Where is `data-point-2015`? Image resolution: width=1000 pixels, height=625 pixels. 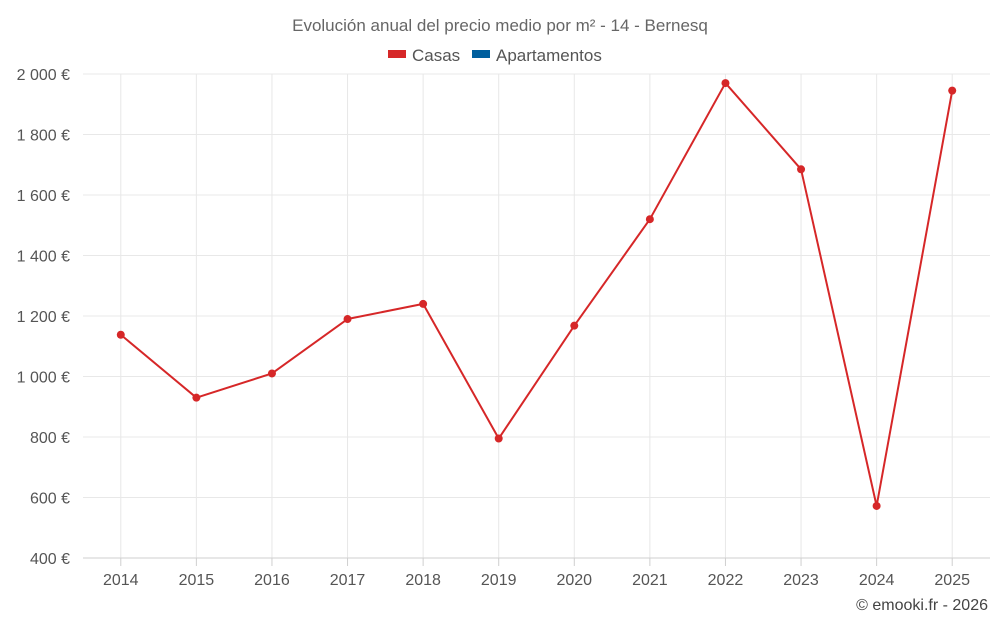 data-point-2015 is located at coordinates (196, 397).